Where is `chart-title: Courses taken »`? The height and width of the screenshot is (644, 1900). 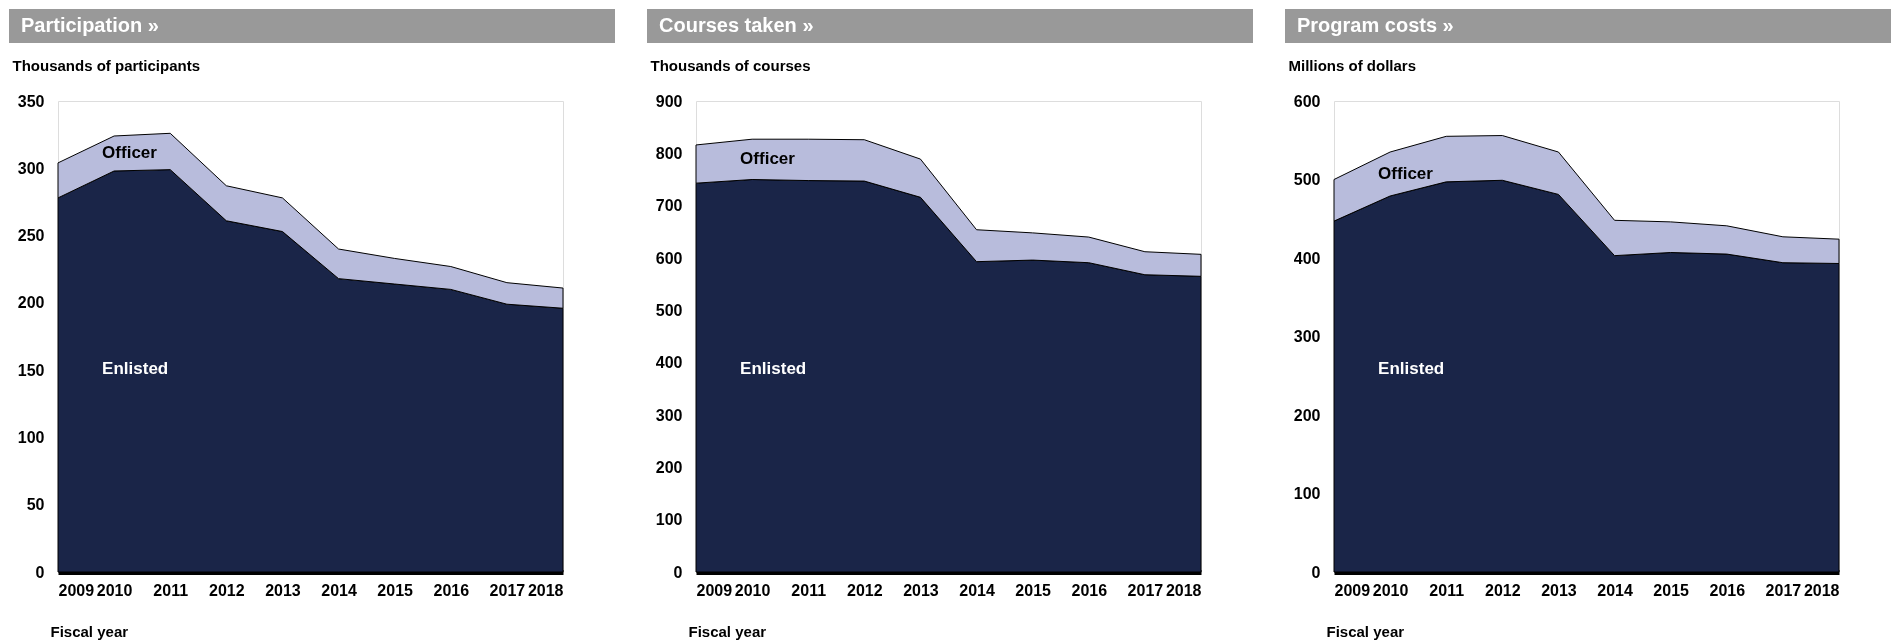 chart-title: Courses taken » is located at coordinates (736, 25).